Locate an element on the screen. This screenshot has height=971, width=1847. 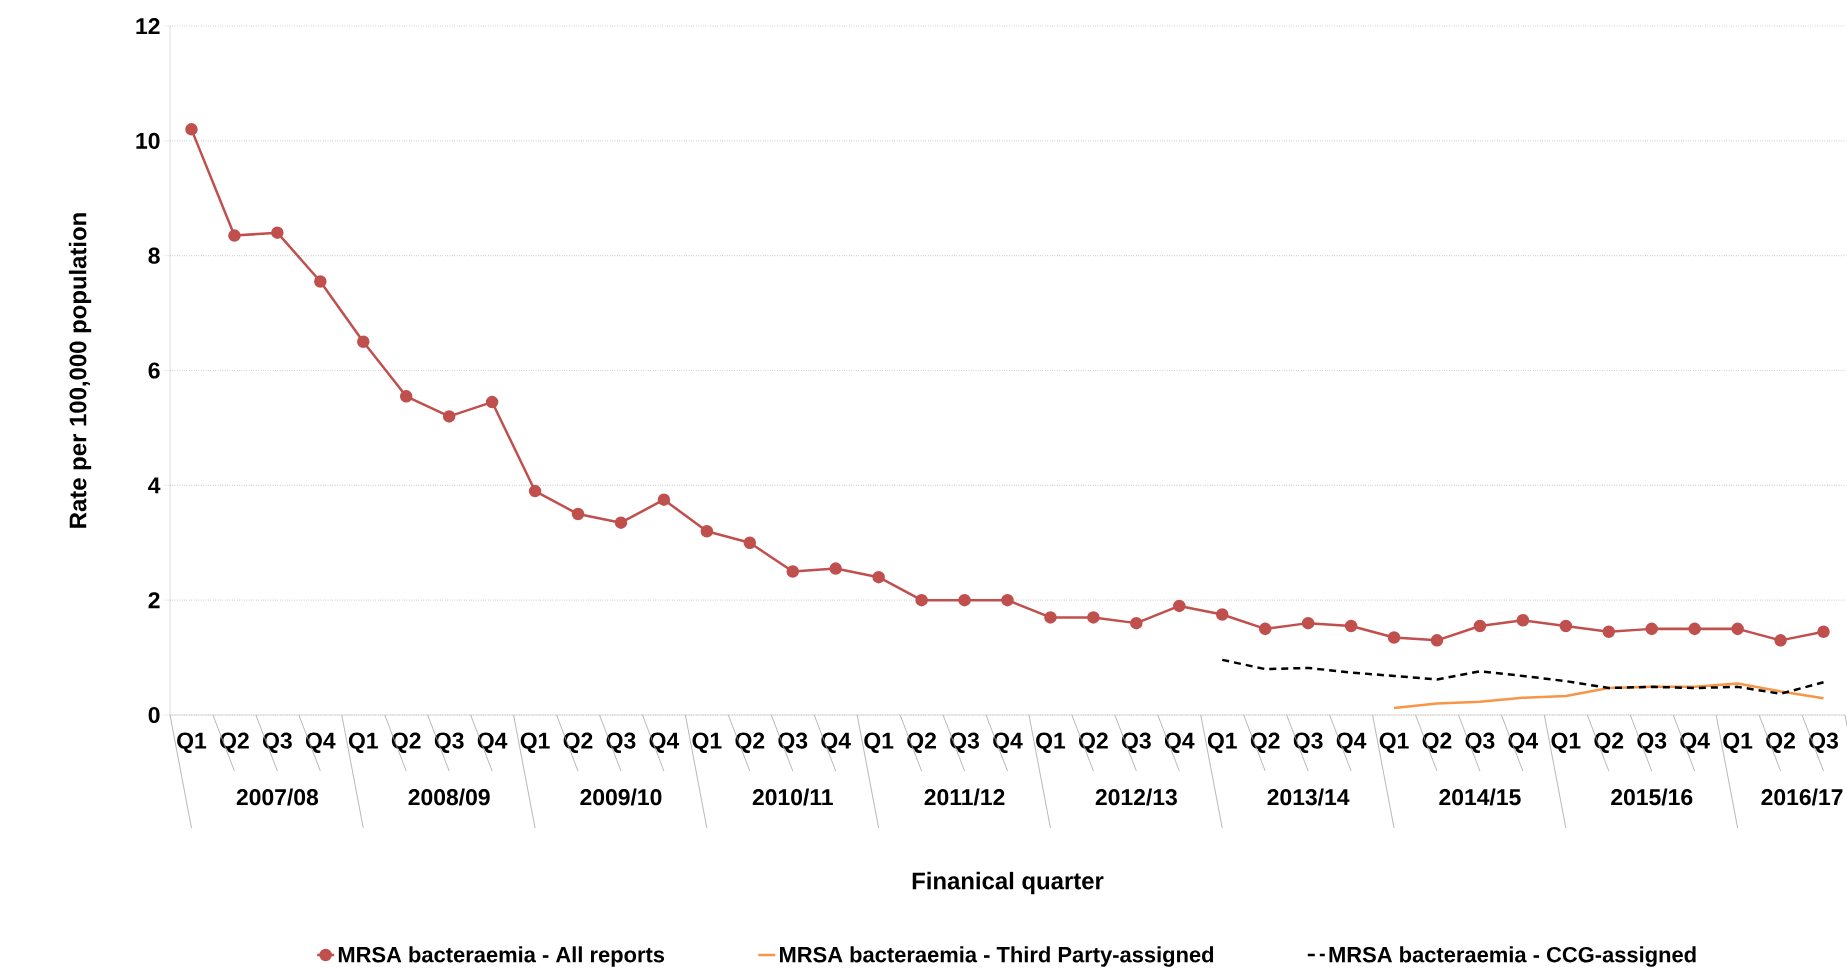
legend-label: MRSA bacteraemia - All reports is located at coordinates (501, 956).